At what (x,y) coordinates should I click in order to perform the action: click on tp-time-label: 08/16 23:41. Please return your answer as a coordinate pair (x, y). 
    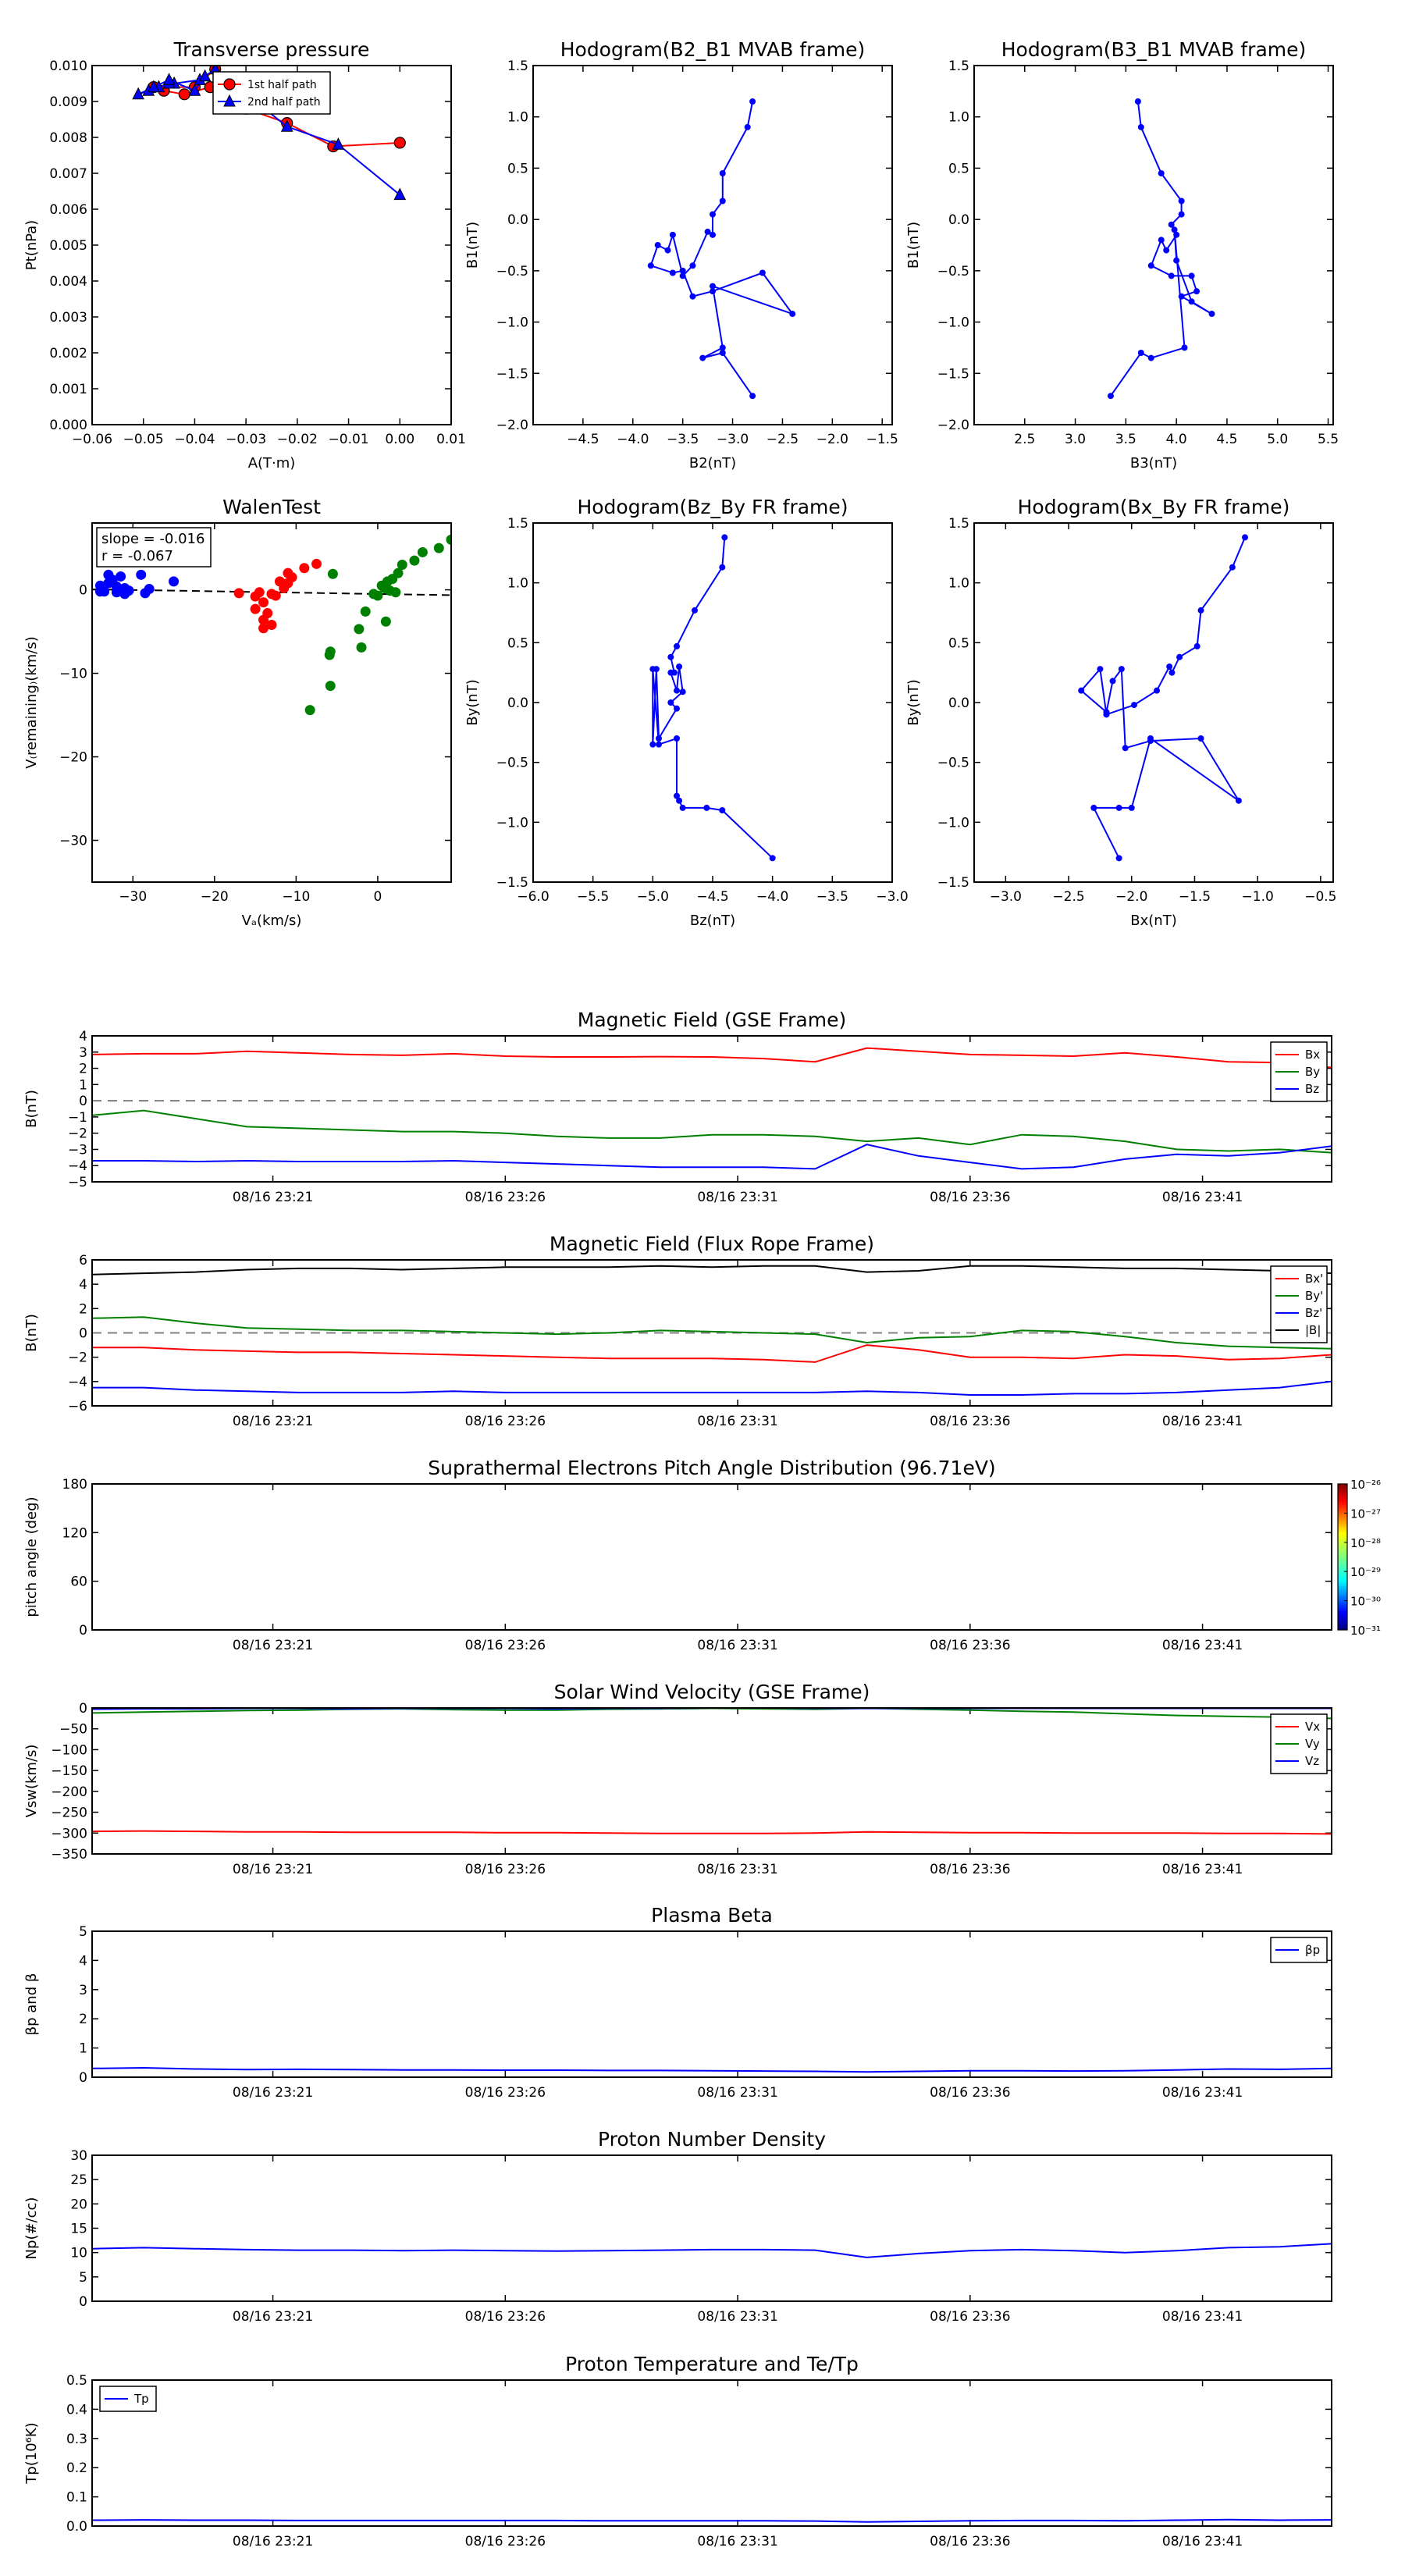
    Looking at the image, I should click on (1203, 2541).